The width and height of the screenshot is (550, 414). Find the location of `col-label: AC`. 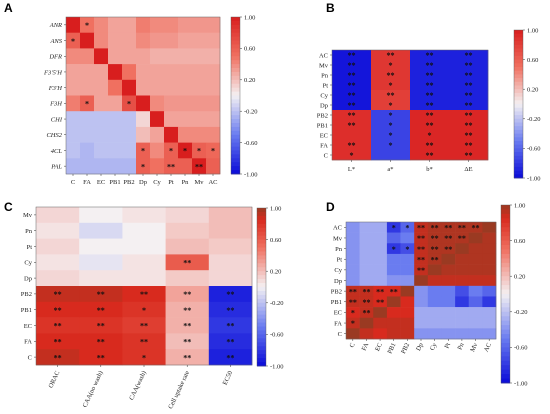

col-label: AC is located at coordinates (488, 347).